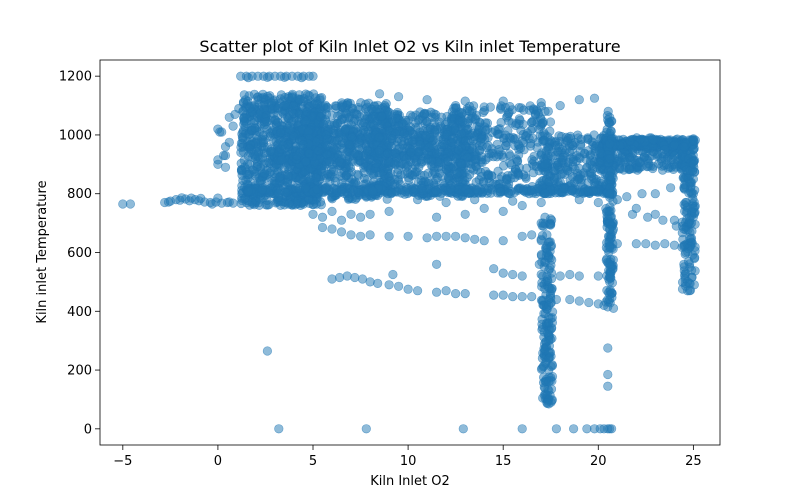 Image resolution: width=800 pixels, height=500 pixels. What do you see at coordinates (88, 429) in the screenshot?
I see `y-tick-label: 0` at bounding box center [88, 429].